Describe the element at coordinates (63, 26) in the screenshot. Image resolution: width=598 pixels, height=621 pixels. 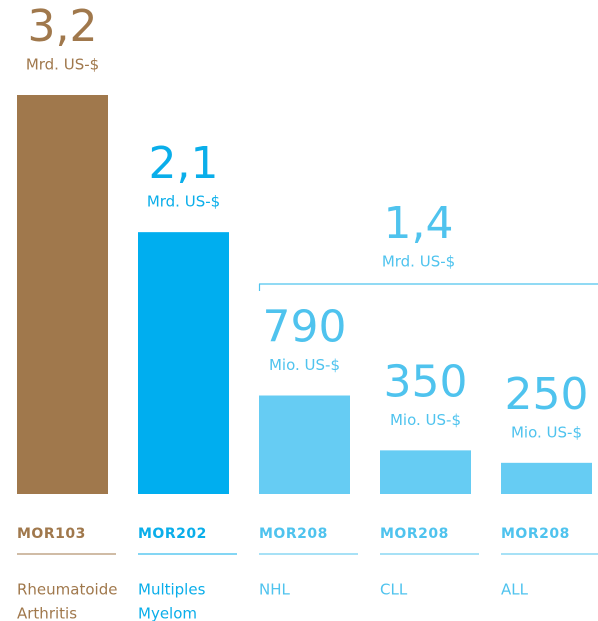
I see `value-label: 3,2` at that location.